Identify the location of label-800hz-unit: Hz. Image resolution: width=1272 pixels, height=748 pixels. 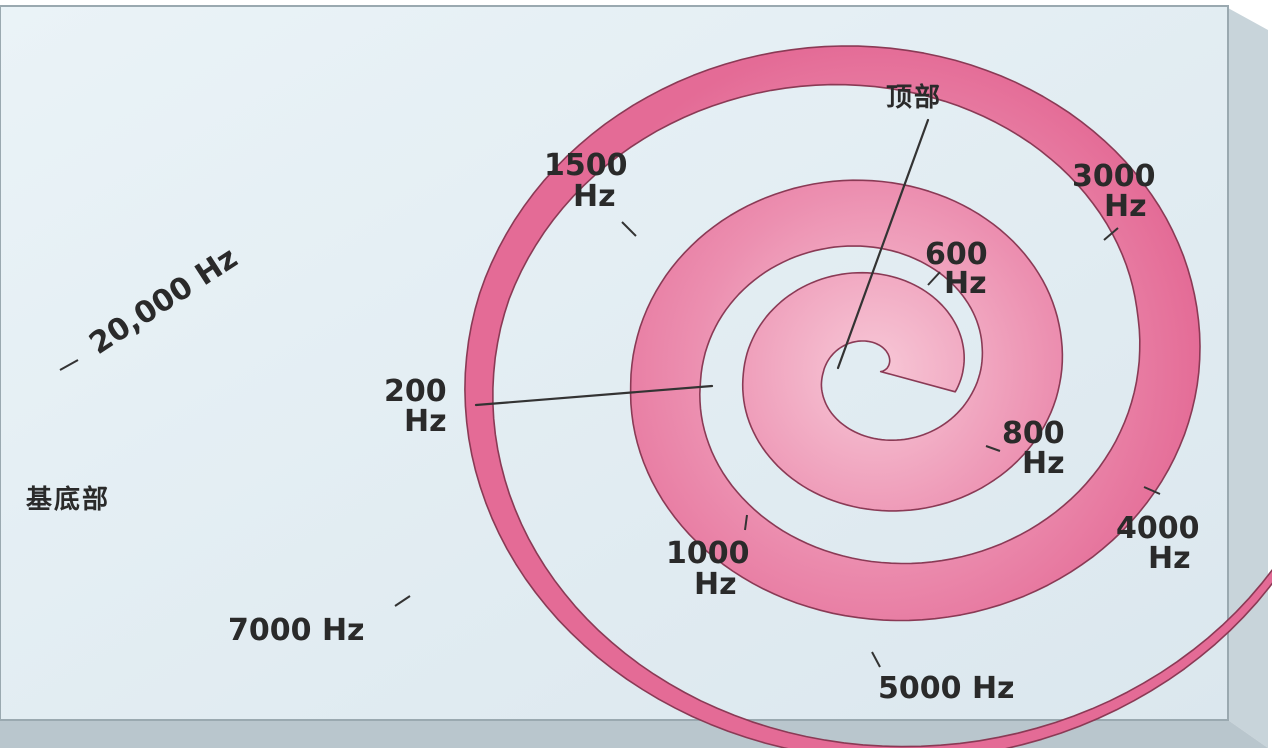
(1043, 463).